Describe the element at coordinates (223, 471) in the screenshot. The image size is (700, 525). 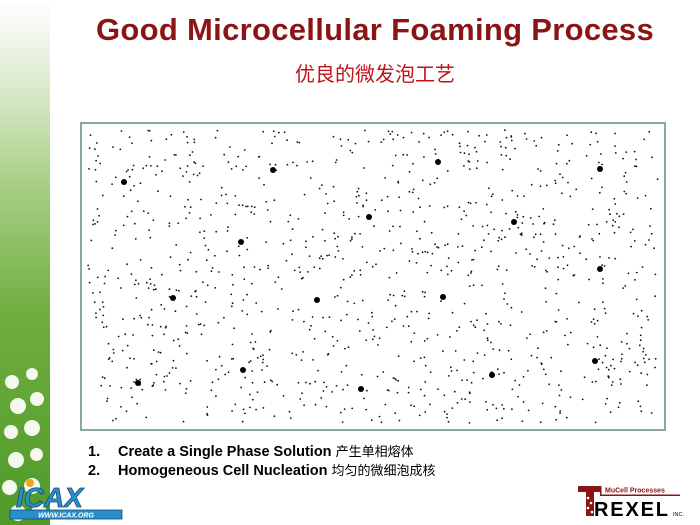
I see `step-text: Homogeneous Cell Nucleation` at that location.